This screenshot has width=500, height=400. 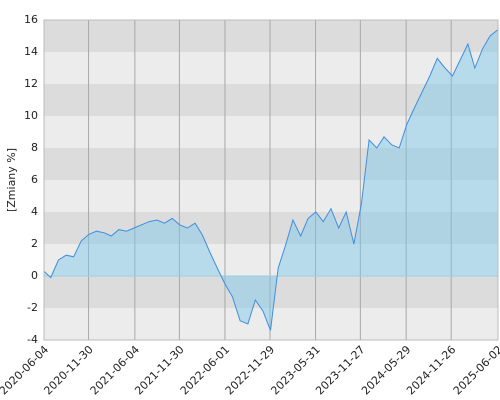 I want to click on y-tick-label: 8, so click(x=34, y=147).